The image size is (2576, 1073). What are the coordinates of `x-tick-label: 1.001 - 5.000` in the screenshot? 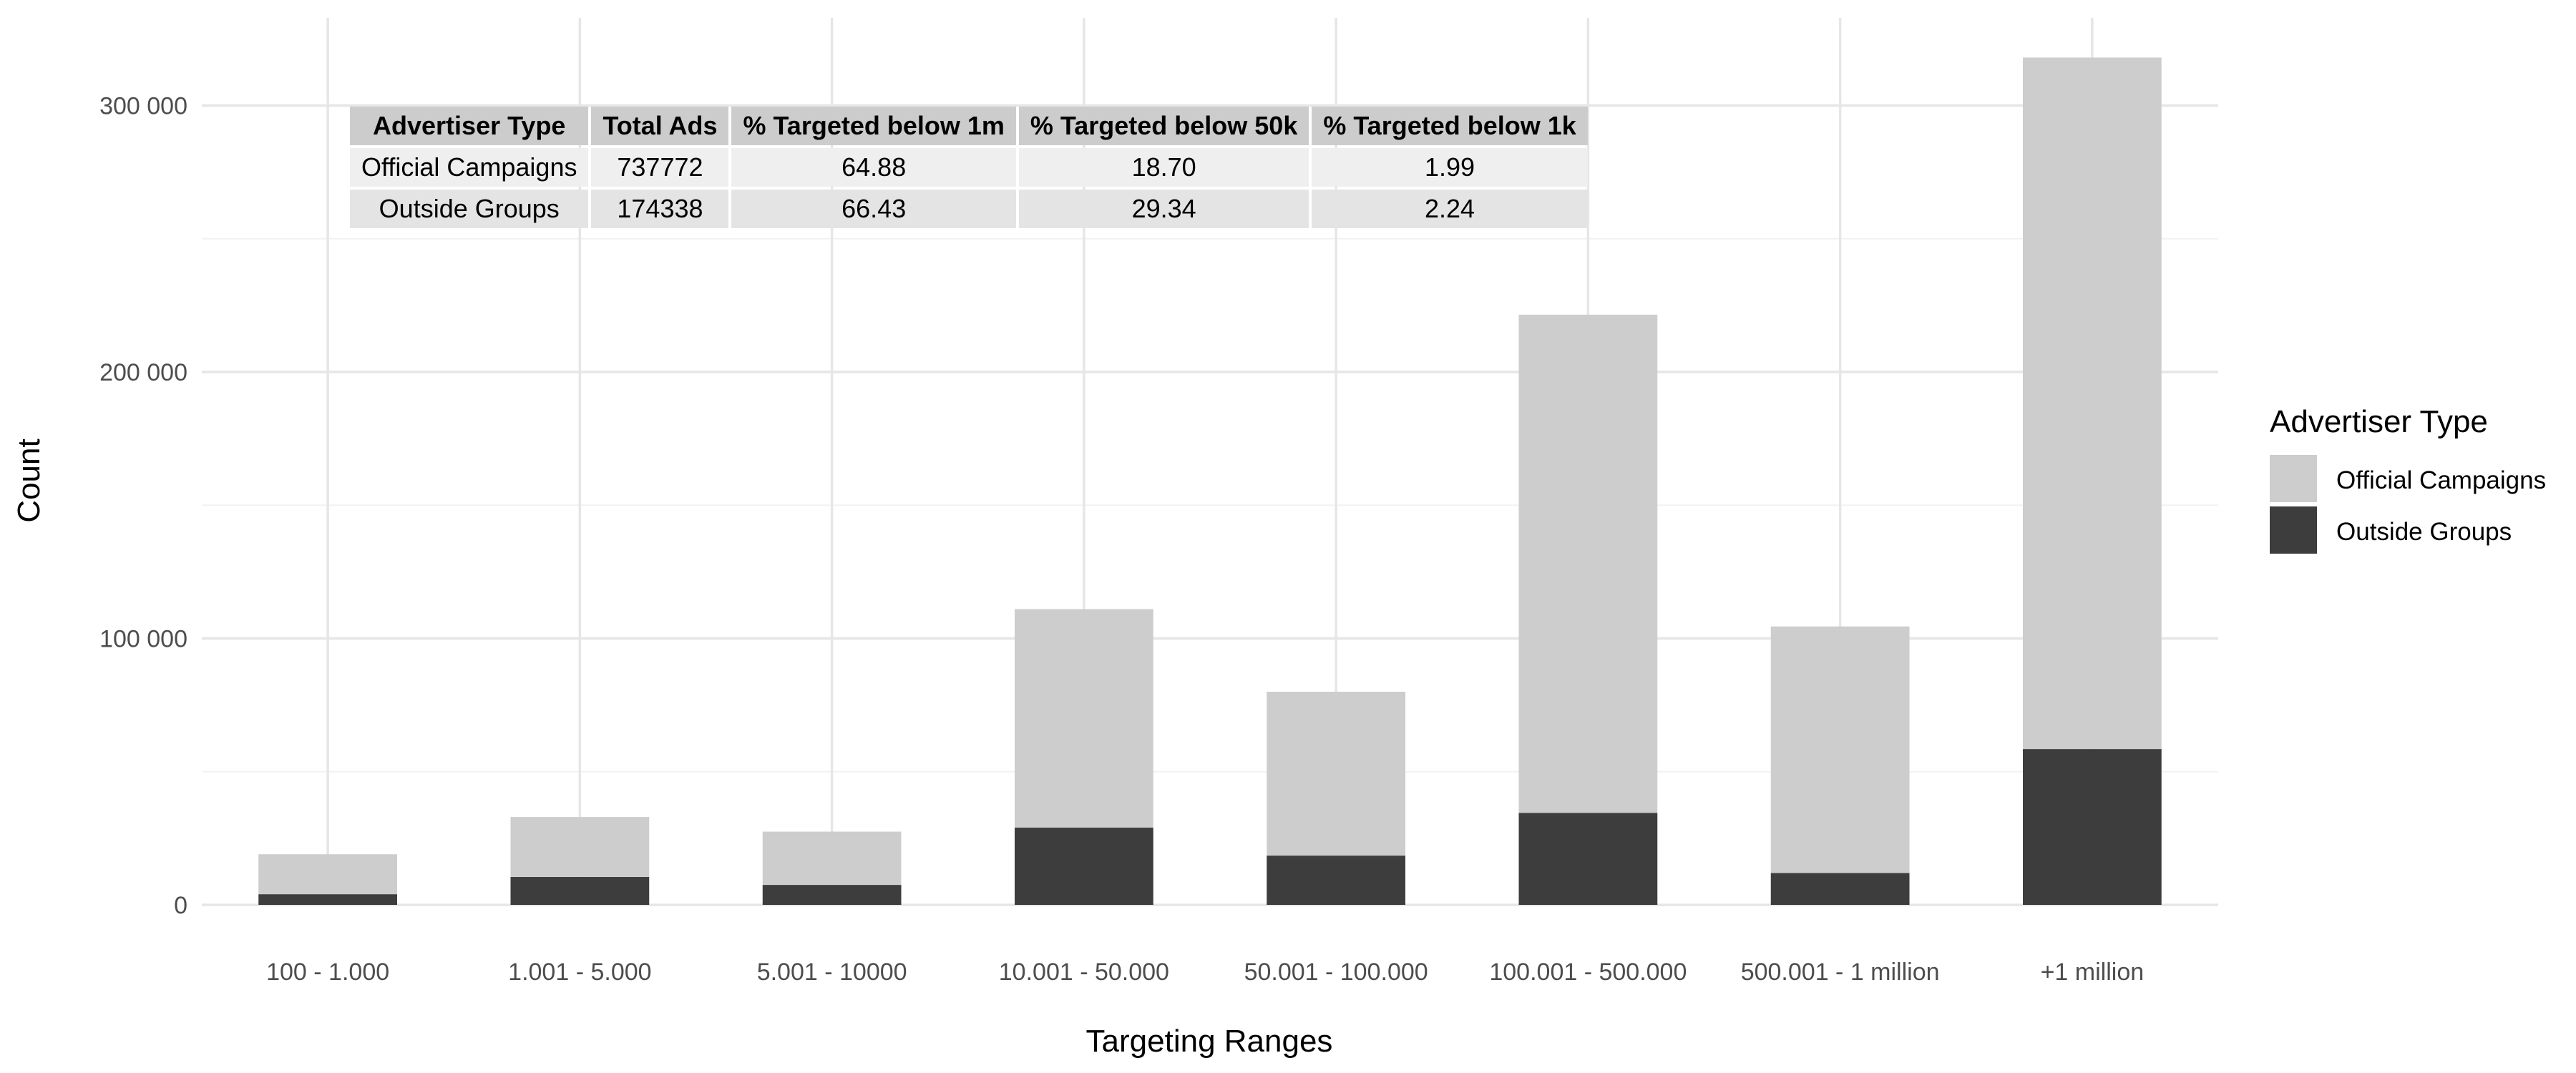 It's located at (579, 972).